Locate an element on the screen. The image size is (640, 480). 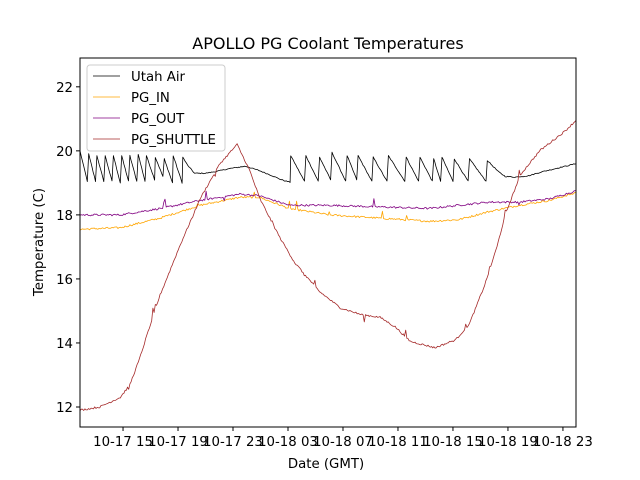
series-line-pg-in is located at coordinates (328, 211).